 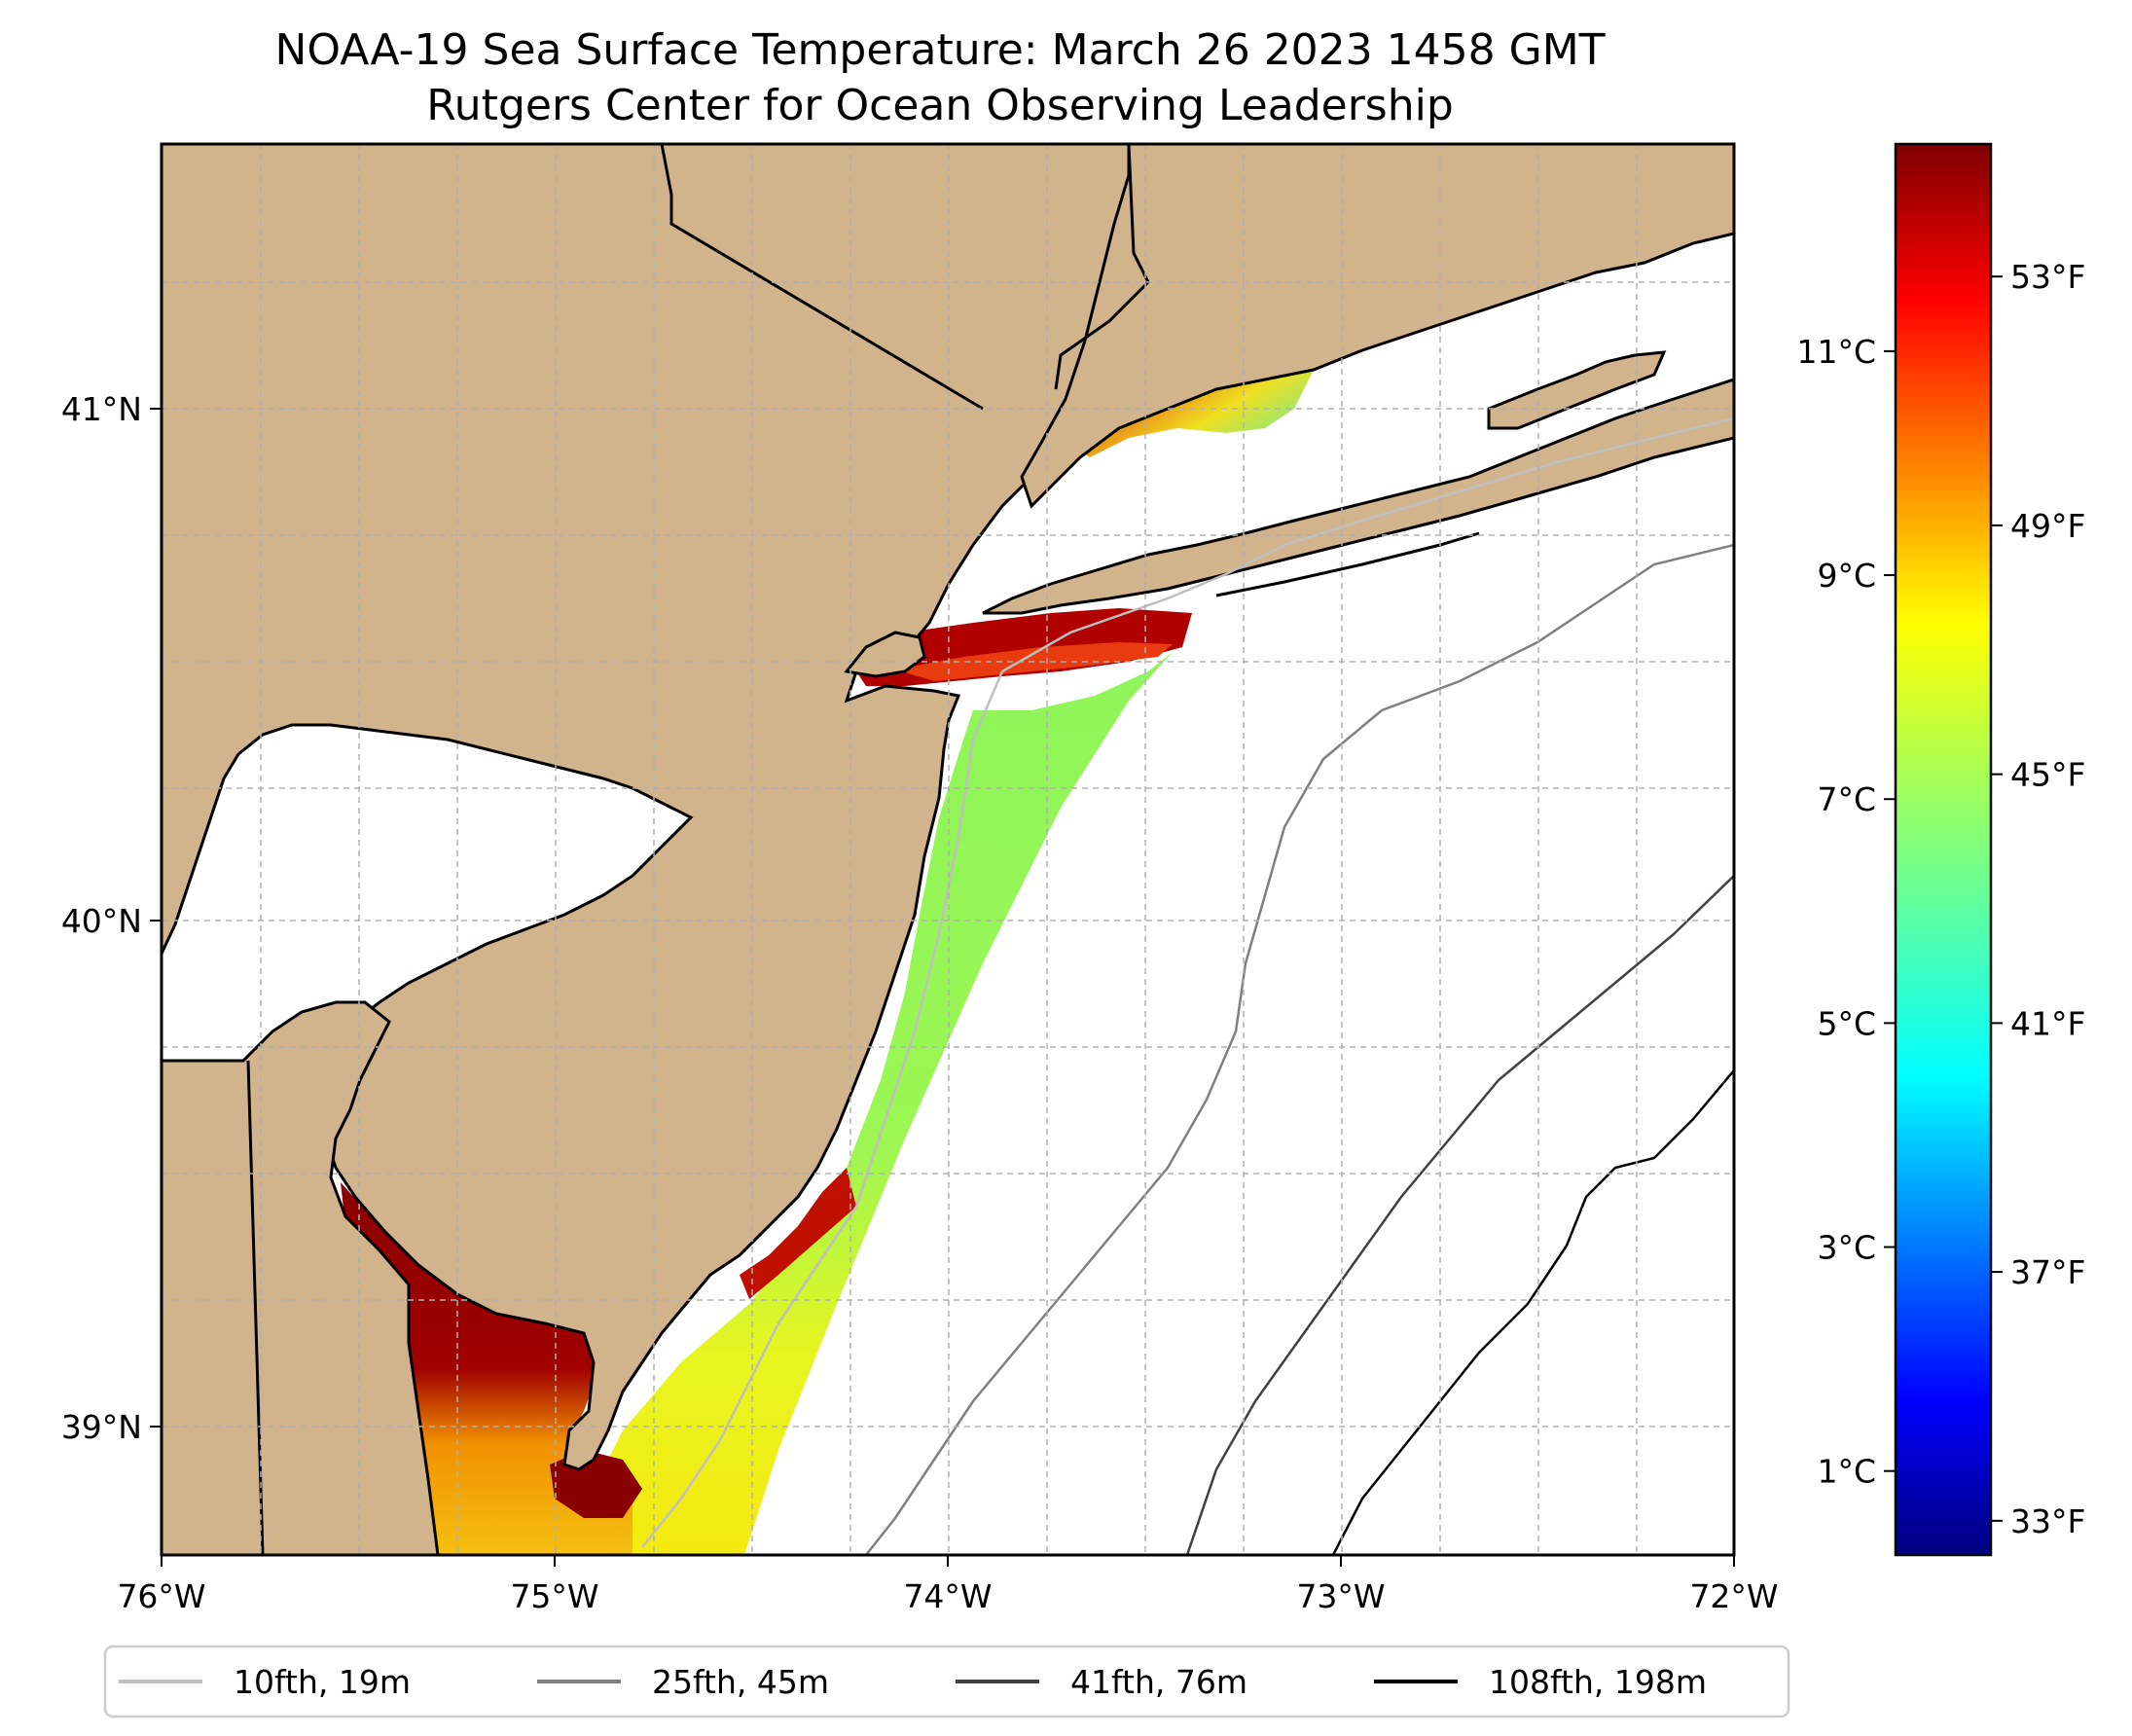 I want to click on lat-tick-label: 39°N, so click(x=102, y=1427).